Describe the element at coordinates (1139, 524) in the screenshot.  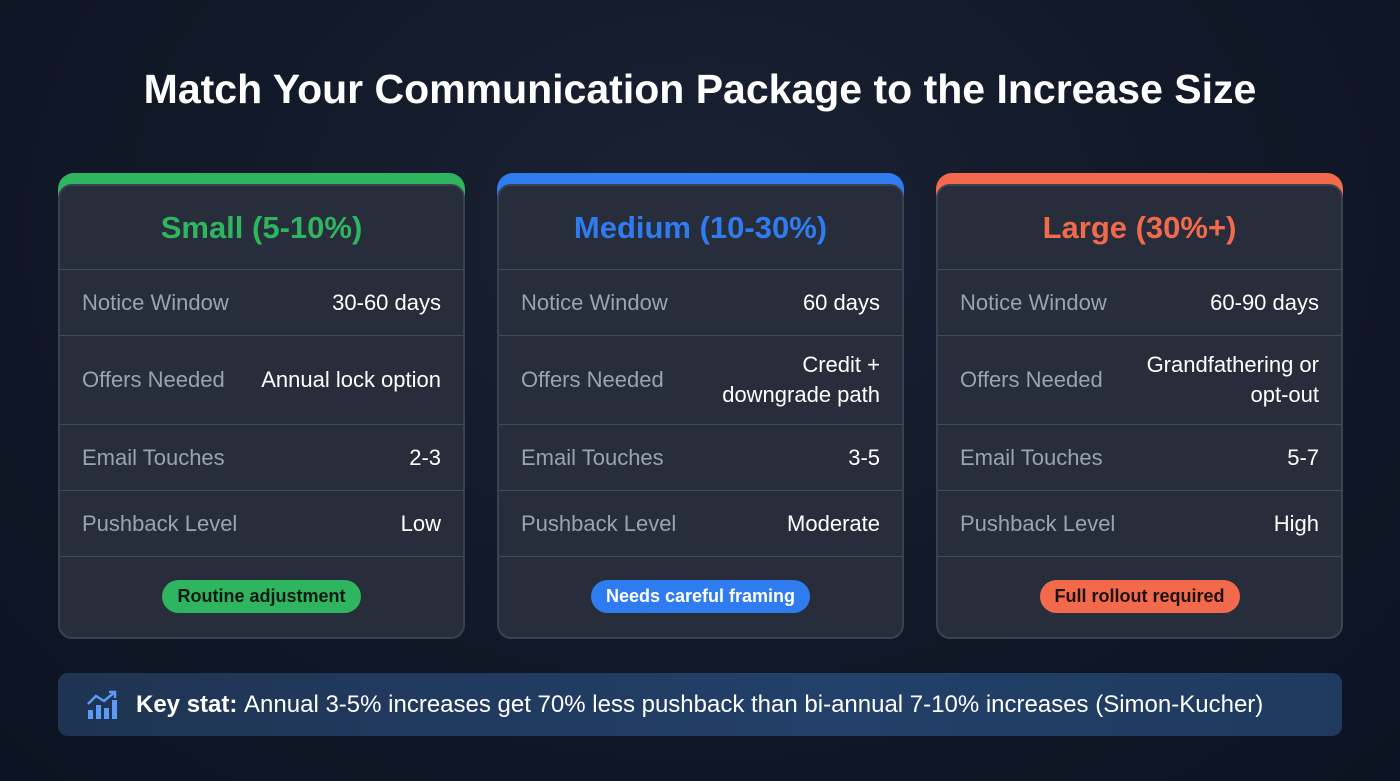
I see `table-row: Pushback Level High` at that location.